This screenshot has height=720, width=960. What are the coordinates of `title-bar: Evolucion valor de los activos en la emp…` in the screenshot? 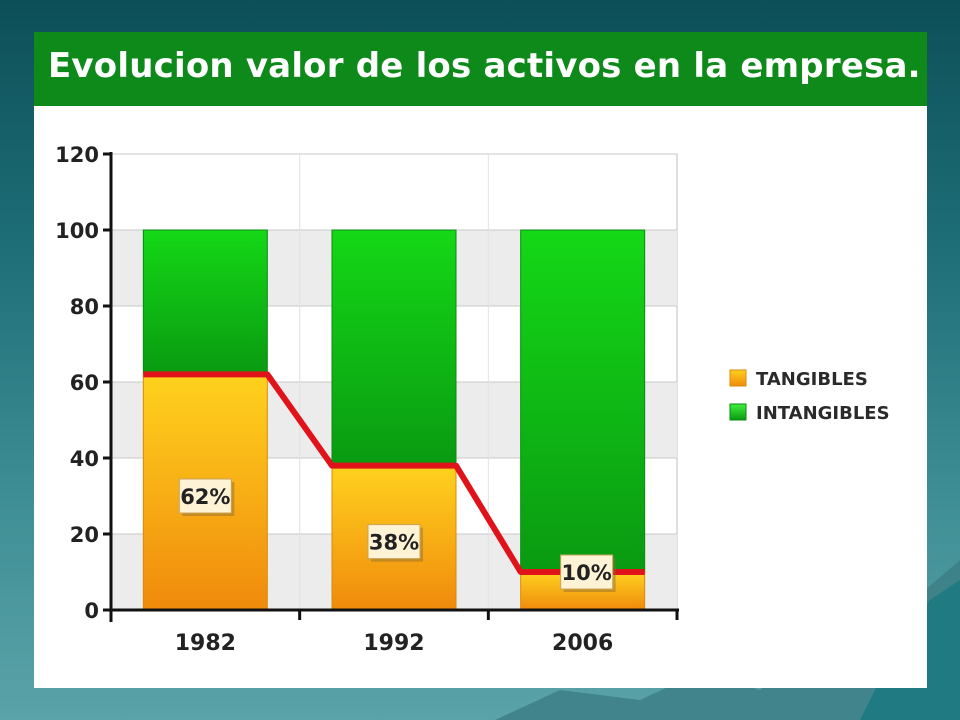 It's located at (480, 69).